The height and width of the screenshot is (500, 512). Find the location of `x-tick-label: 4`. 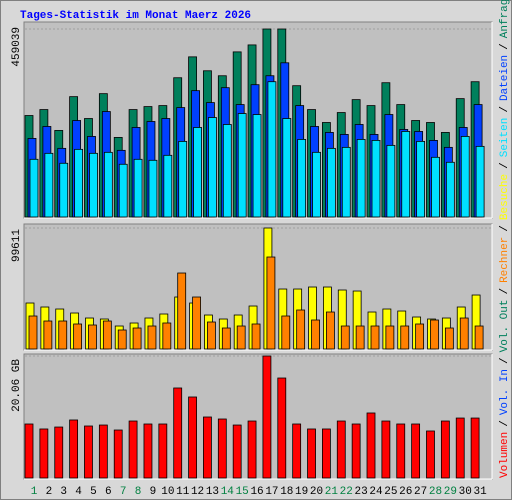

x-tick-label: 4 is located at coordinates (78, 492).